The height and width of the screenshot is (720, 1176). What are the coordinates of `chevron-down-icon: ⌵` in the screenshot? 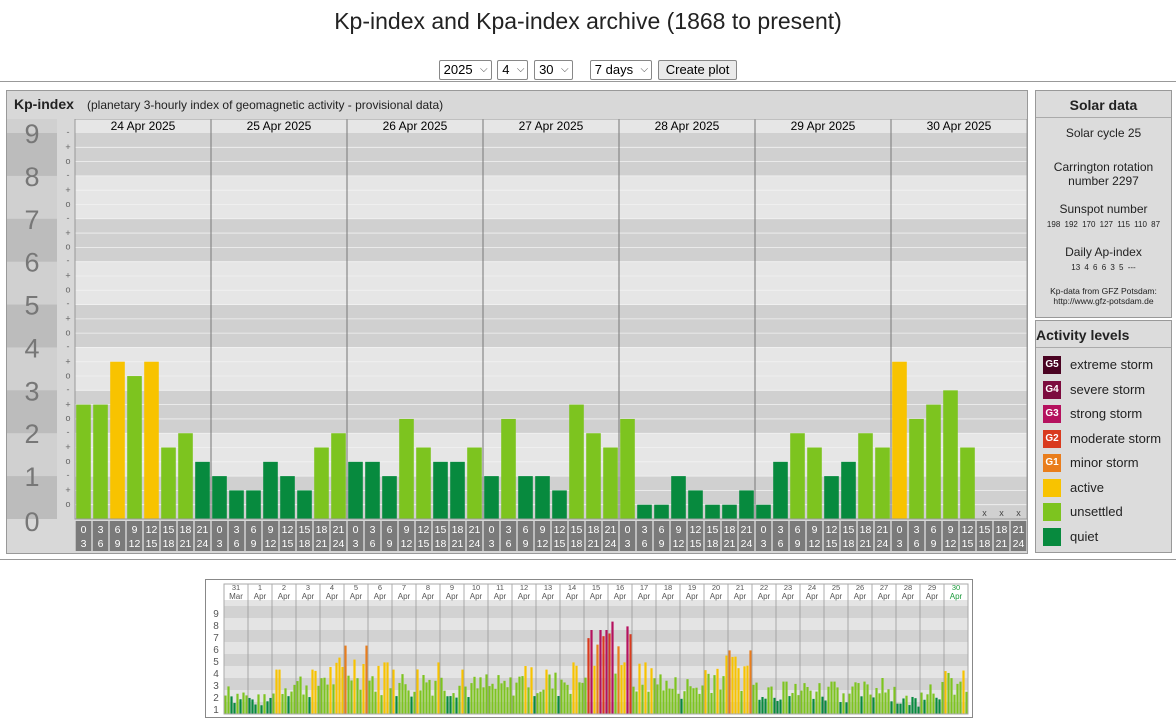 It's located at (484, 69).